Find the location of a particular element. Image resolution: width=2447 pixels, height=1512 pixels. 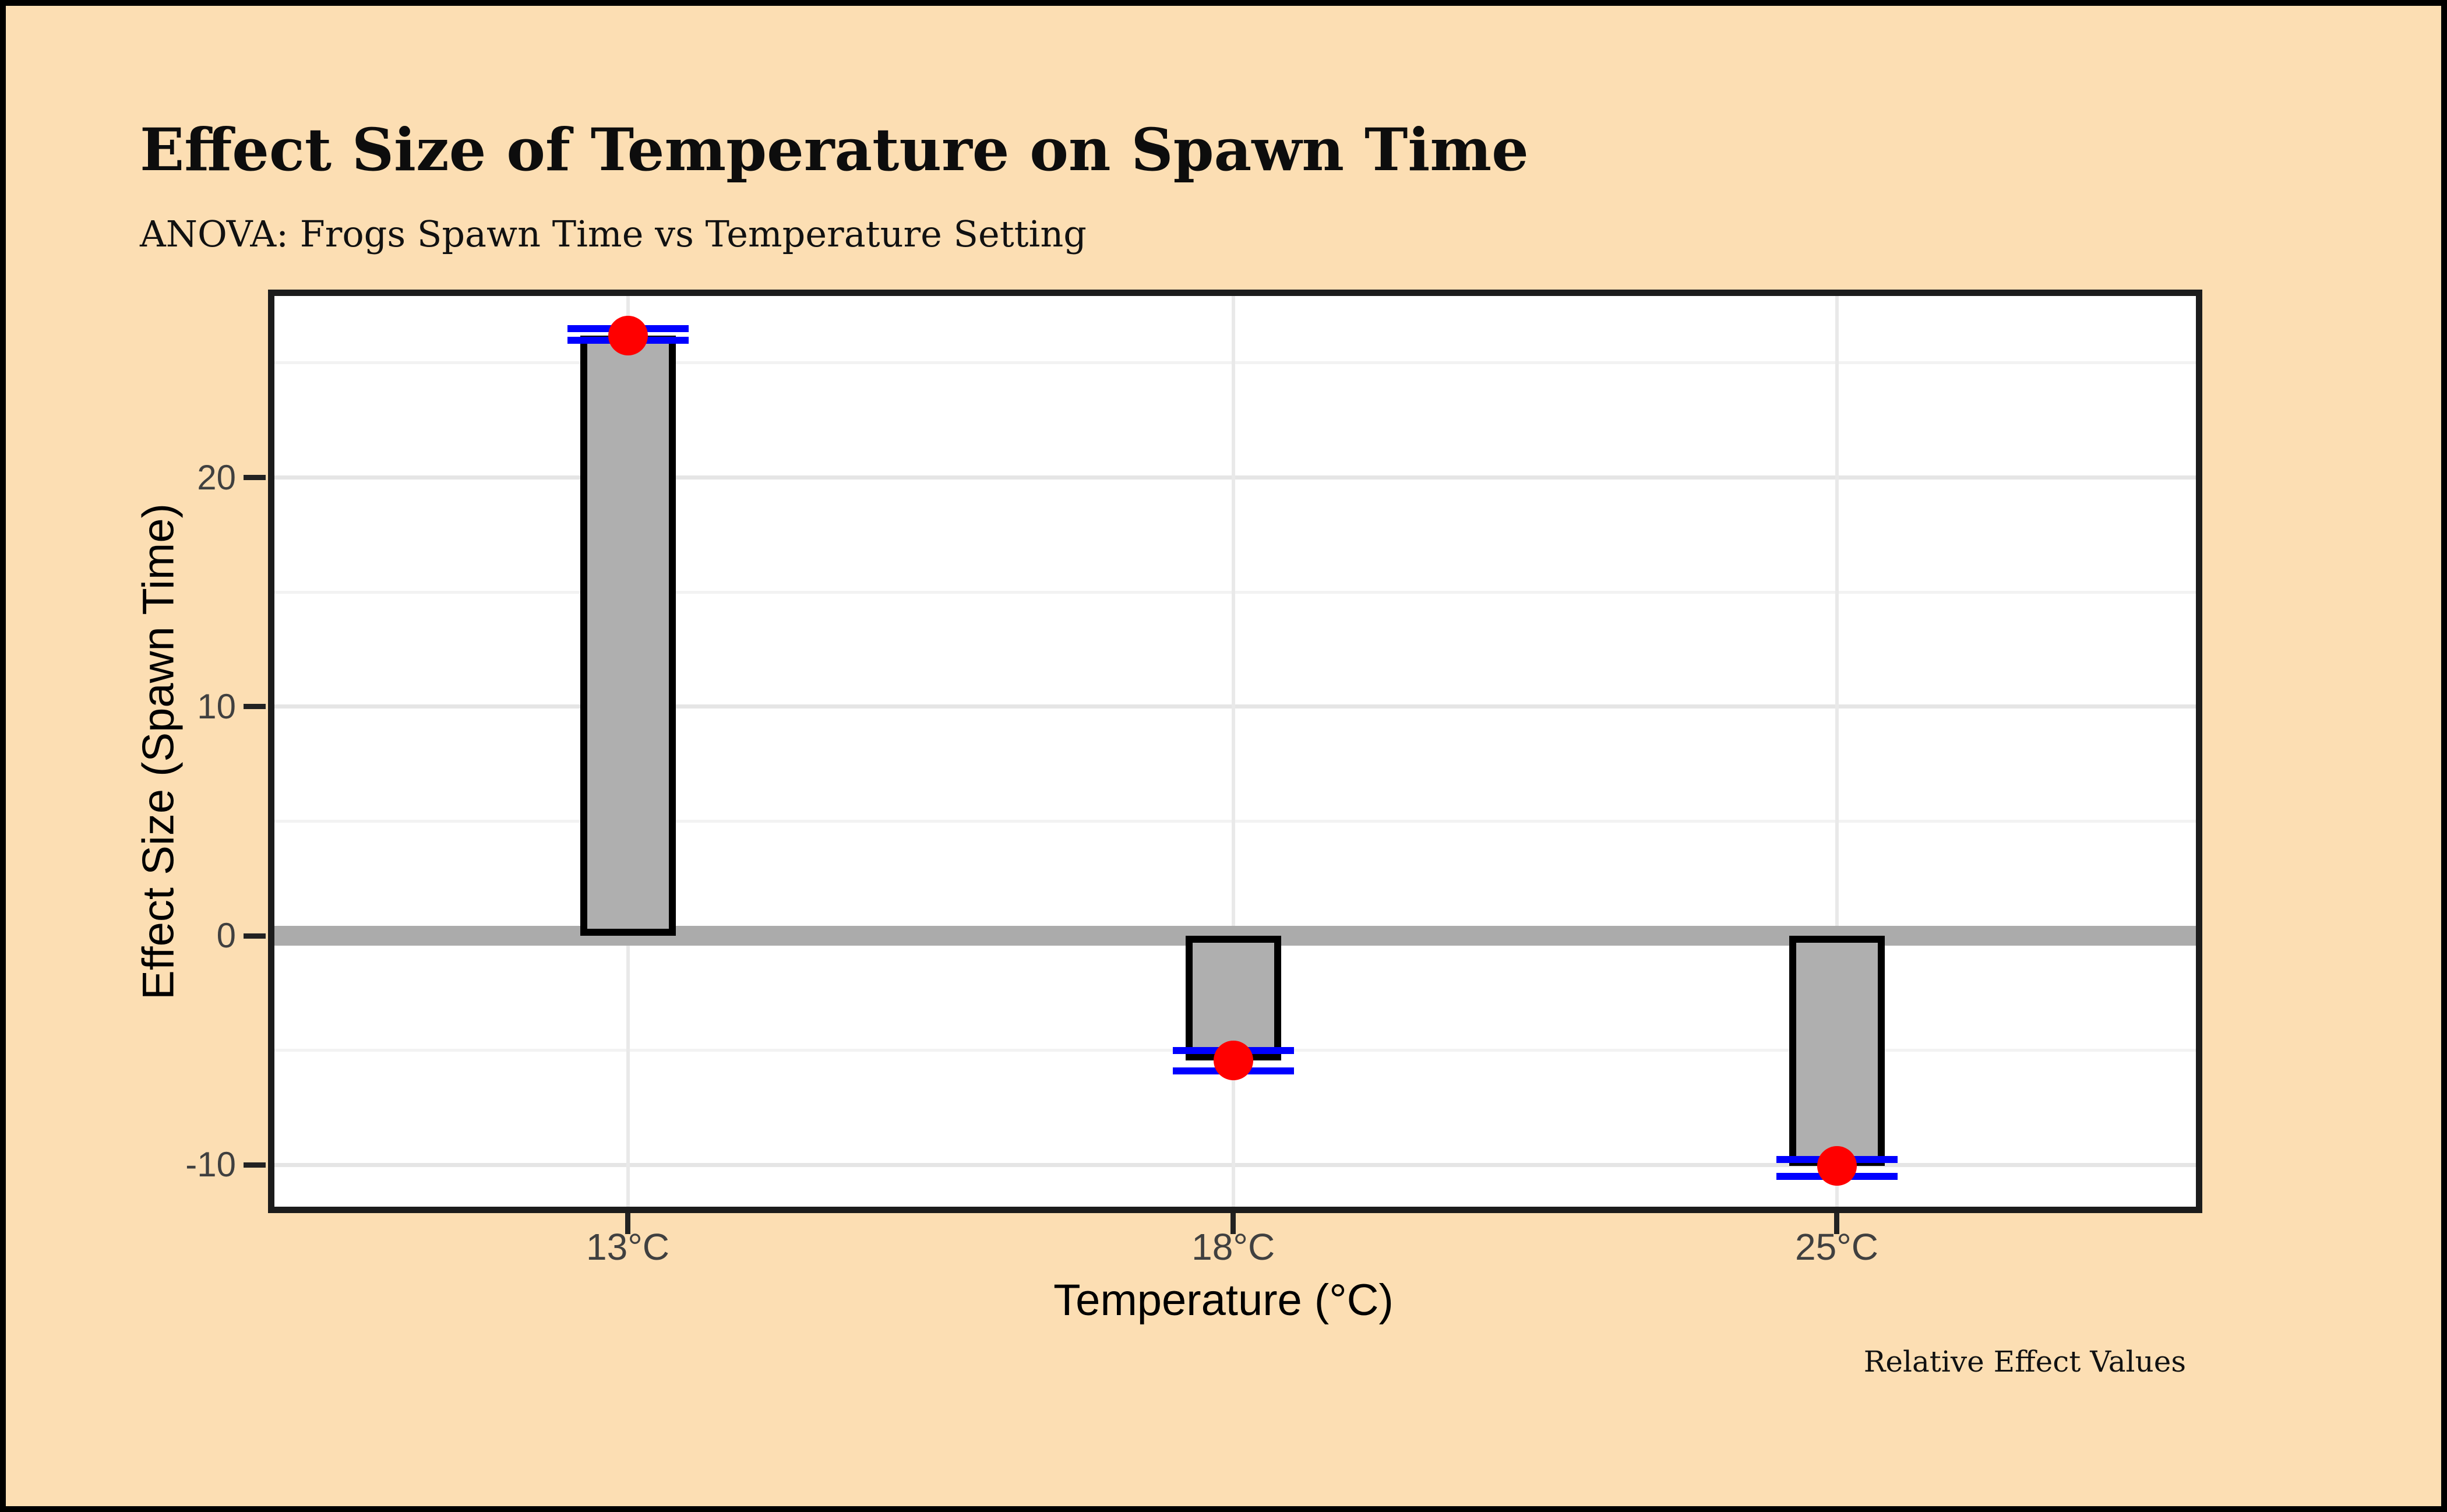

x-axis-title: Temperature (°C) is located at coordinates (1223, 1300).